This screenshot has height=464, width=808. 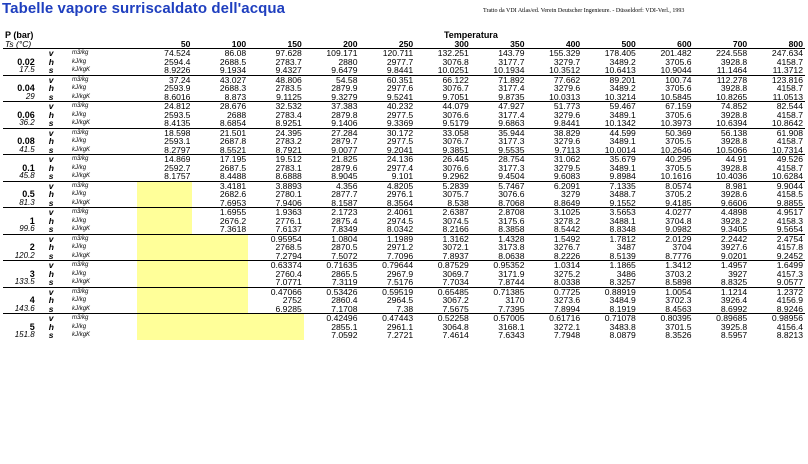 What do you see at coordinates (777, 106) in the screenshot?
I see `value-cell: 82.544` at bounding box center [777, 106].